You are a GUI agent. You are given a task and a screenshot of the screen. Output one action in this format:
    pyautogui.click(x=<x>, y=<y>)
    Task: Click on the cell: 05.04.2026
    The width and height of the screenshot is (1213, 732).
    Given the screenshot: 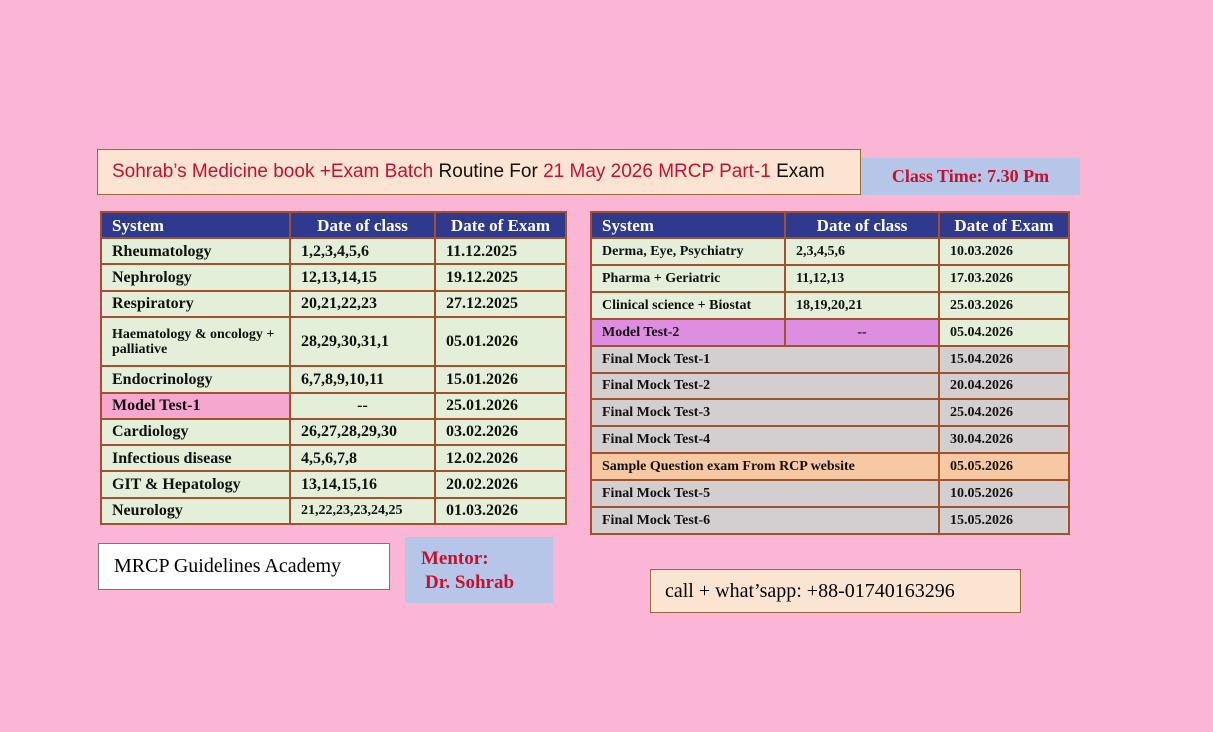 What is the action you would take?
    pyautogui.click(x=1004, y=332)
    